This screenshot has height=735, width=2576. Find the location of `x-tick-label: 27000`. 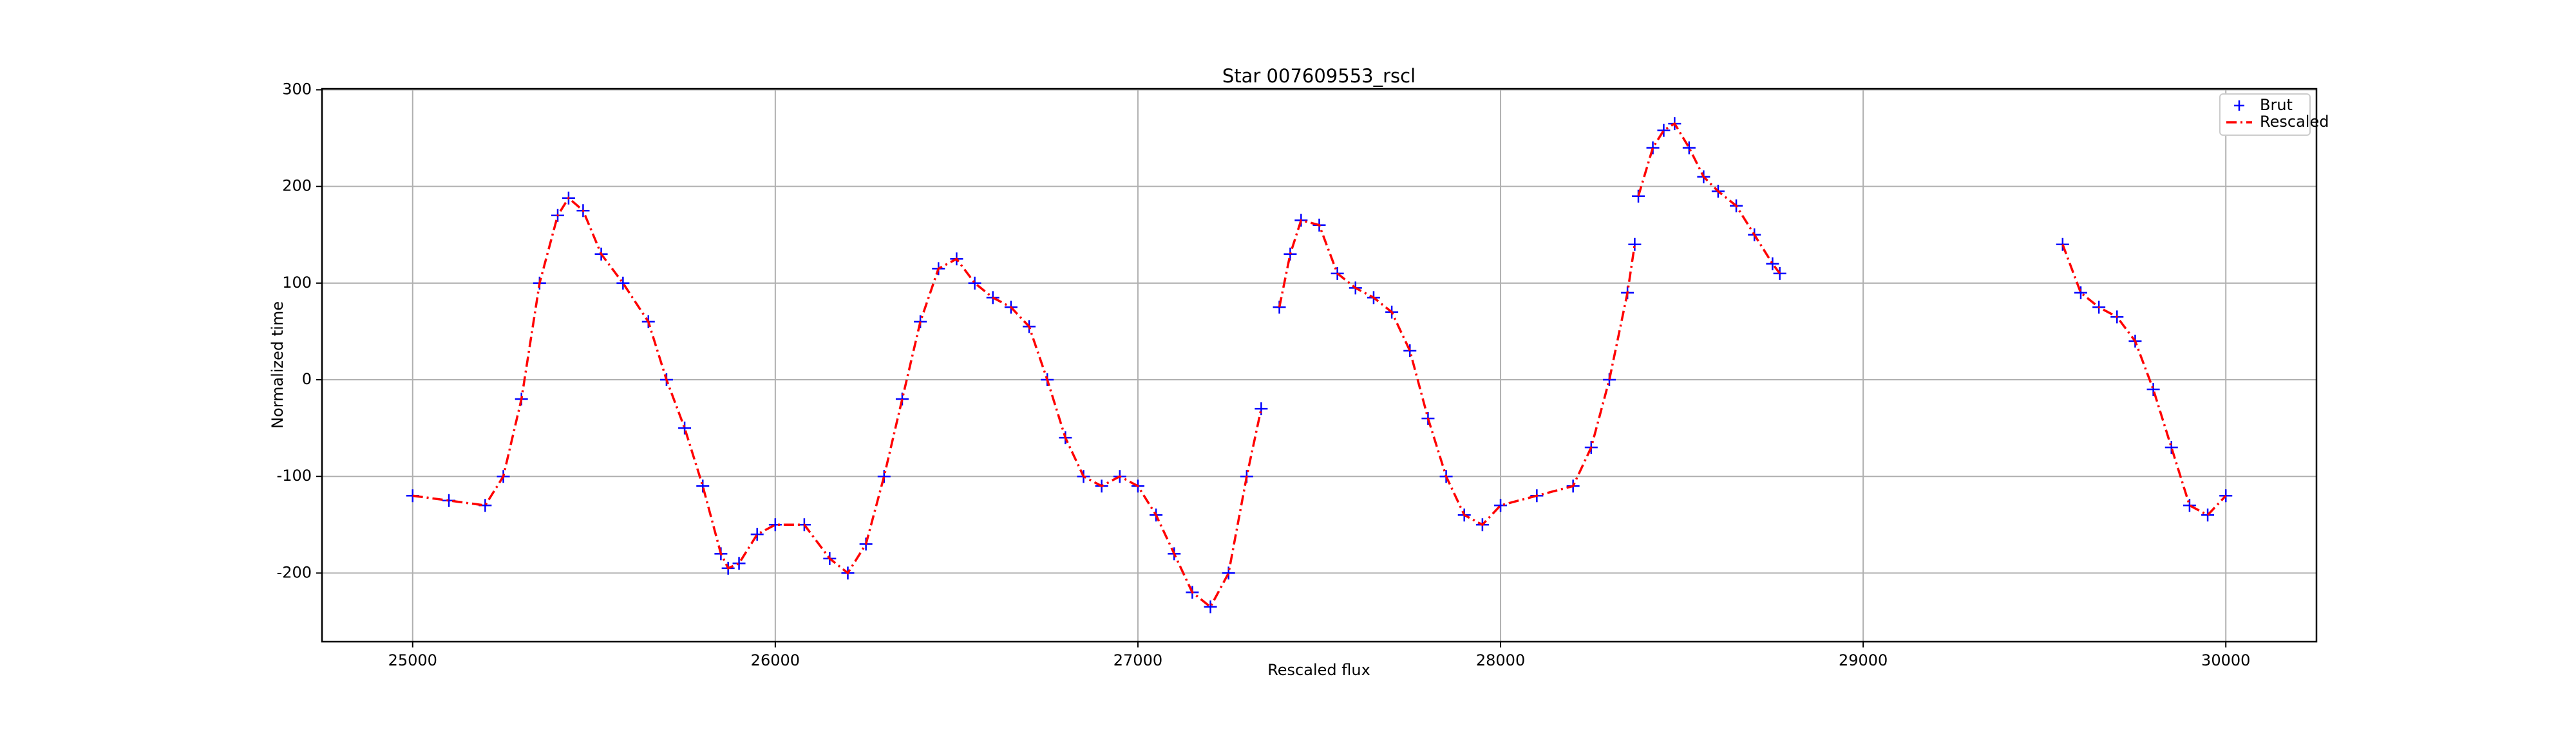

x-tick-label: 27000 is located at coordinates (1137, 660).